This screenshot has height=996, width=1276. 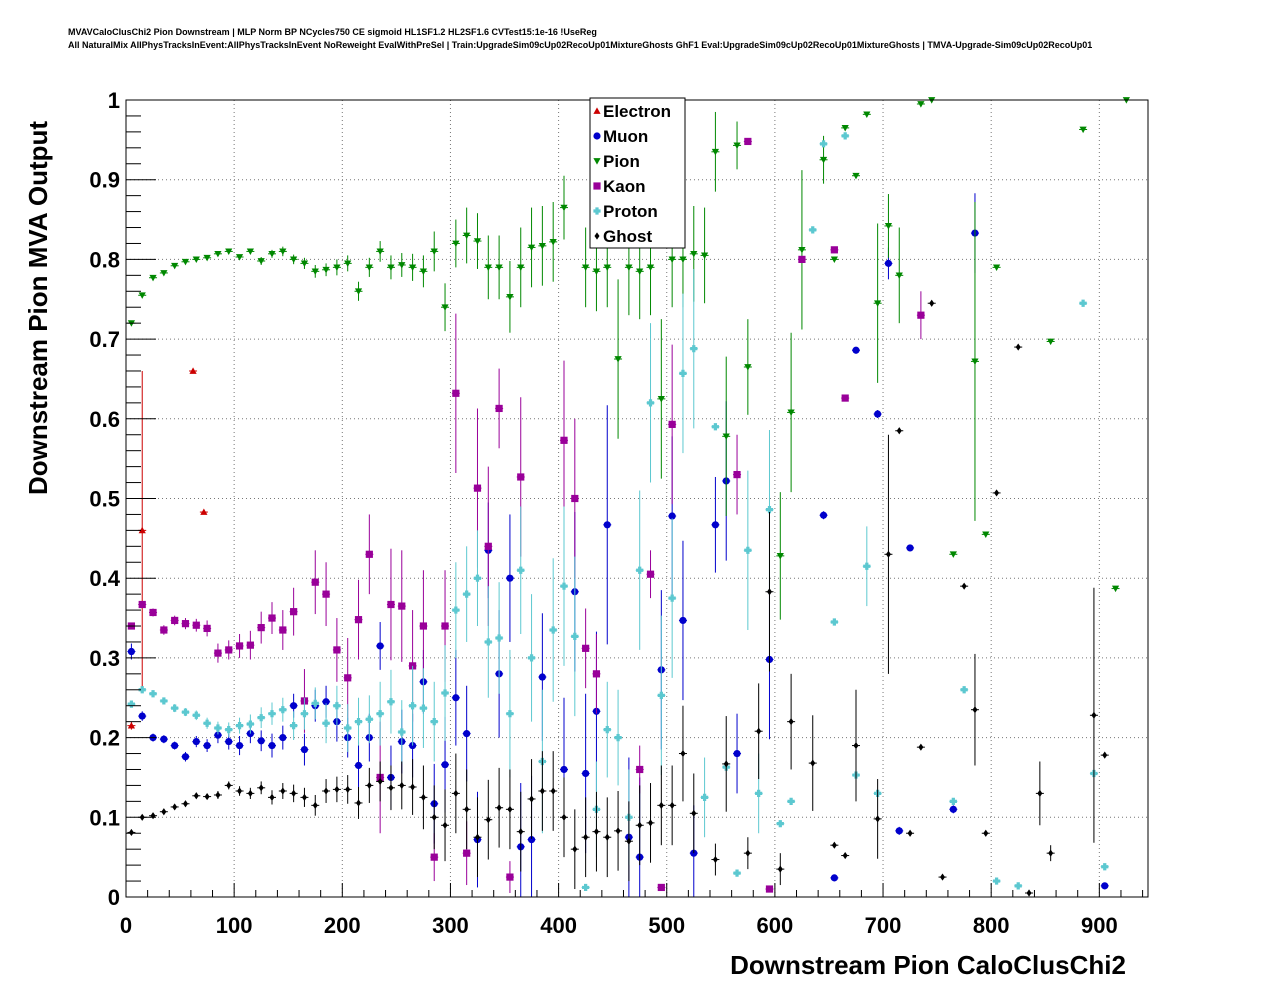 I want to click on y-tick-label: 0.4, so click(x=104, y=578).